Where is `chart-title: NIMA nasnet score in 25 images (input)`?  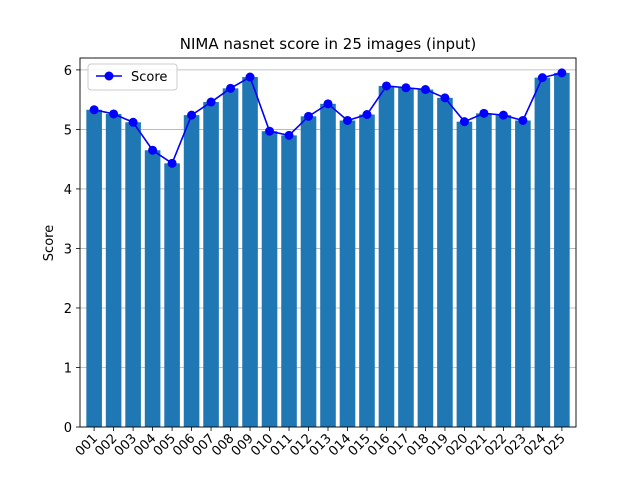 chart-title: NIMA nasnet score in 25 images (input) is located at coordinates (328, 44).